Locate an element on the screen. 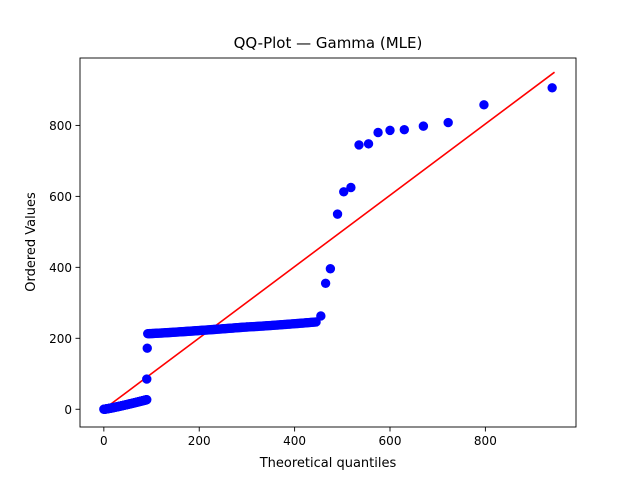 The height and width of the screenshot is (480, 640). x-axis-label: Theoretical quantiles is located at coordinates (328, 463).